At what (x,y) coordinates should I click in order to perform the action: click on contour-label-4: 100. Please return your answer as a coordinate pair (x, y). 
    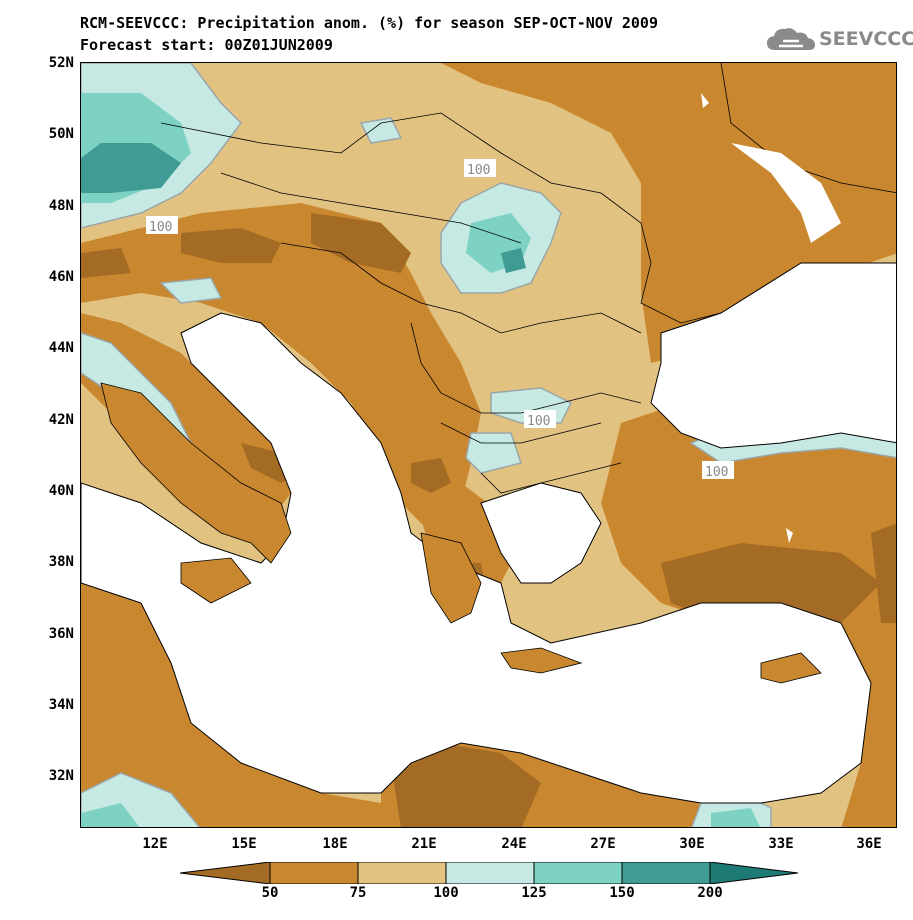
    Looking at the image, I should click on (718, 470).